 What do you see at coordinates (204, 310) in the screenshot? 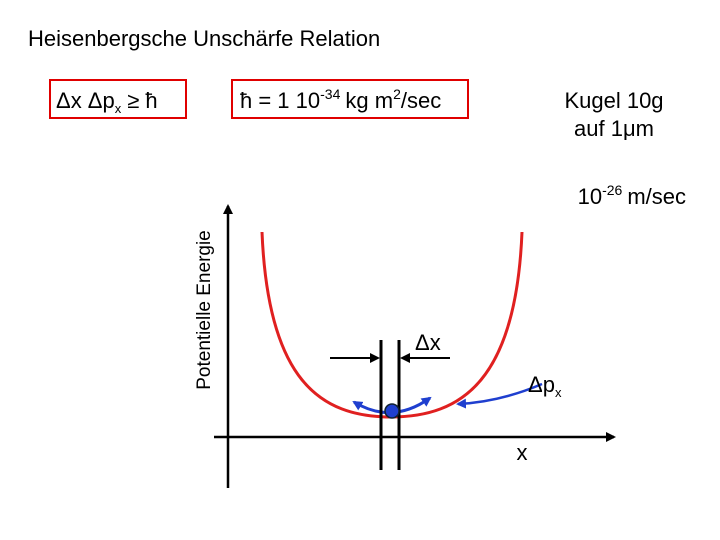
I see `y-axis-label: Potentielle Energie` at bounding box center [204, 310].